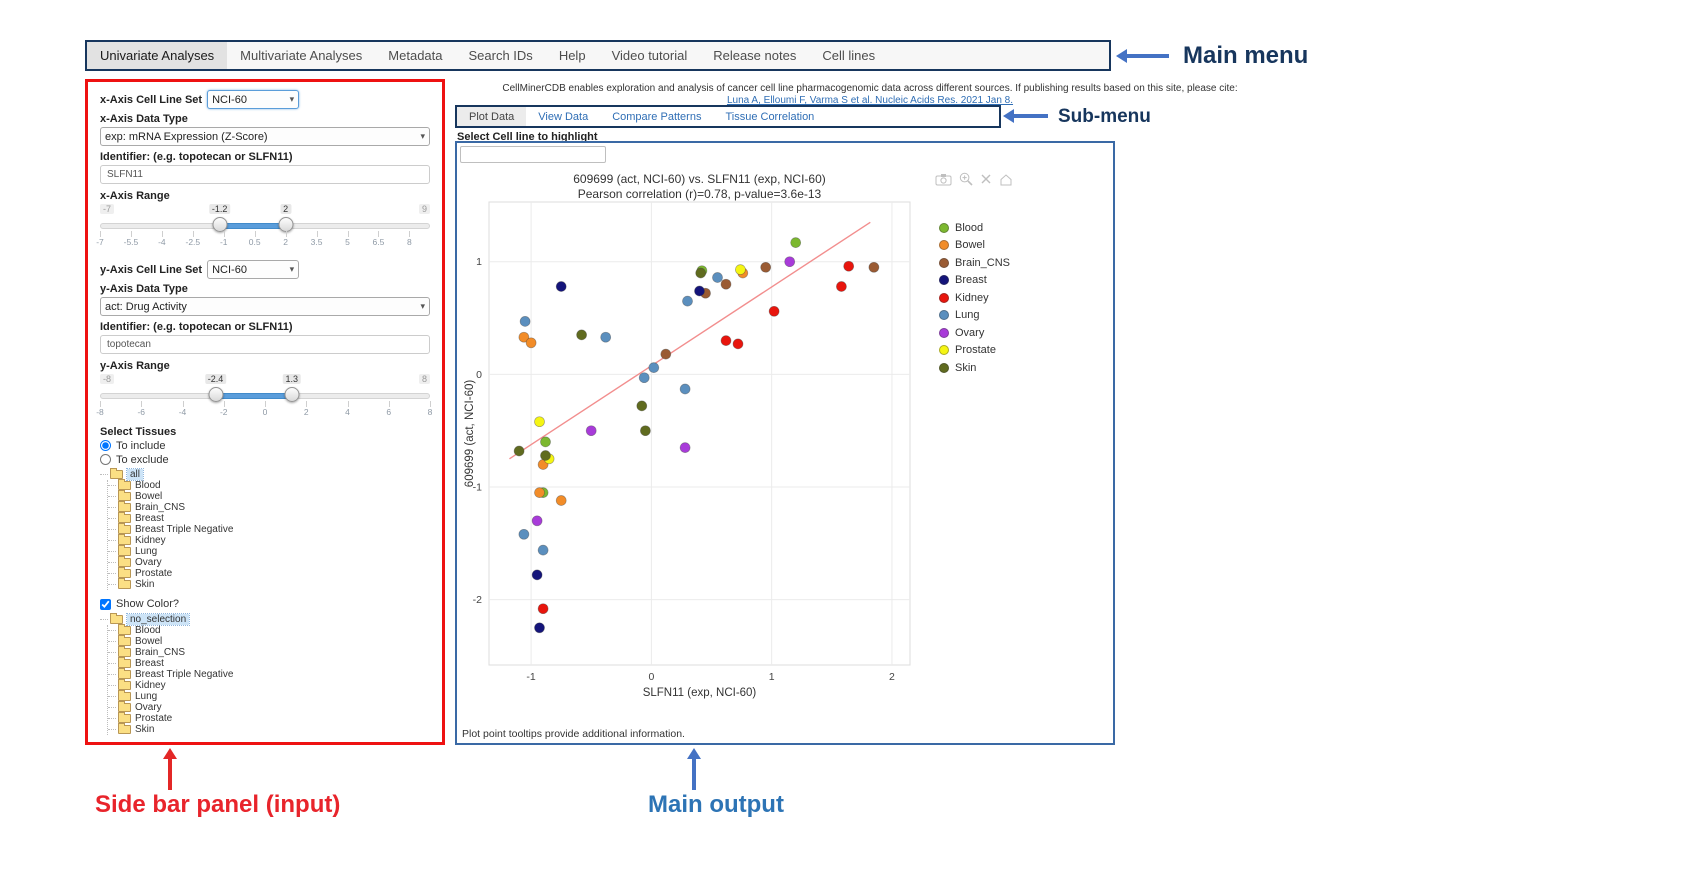  Describe the element at coordinates (649, 55) in the screenshot. I see `menu-item-video-tutorial: Video tutorial` at that location.